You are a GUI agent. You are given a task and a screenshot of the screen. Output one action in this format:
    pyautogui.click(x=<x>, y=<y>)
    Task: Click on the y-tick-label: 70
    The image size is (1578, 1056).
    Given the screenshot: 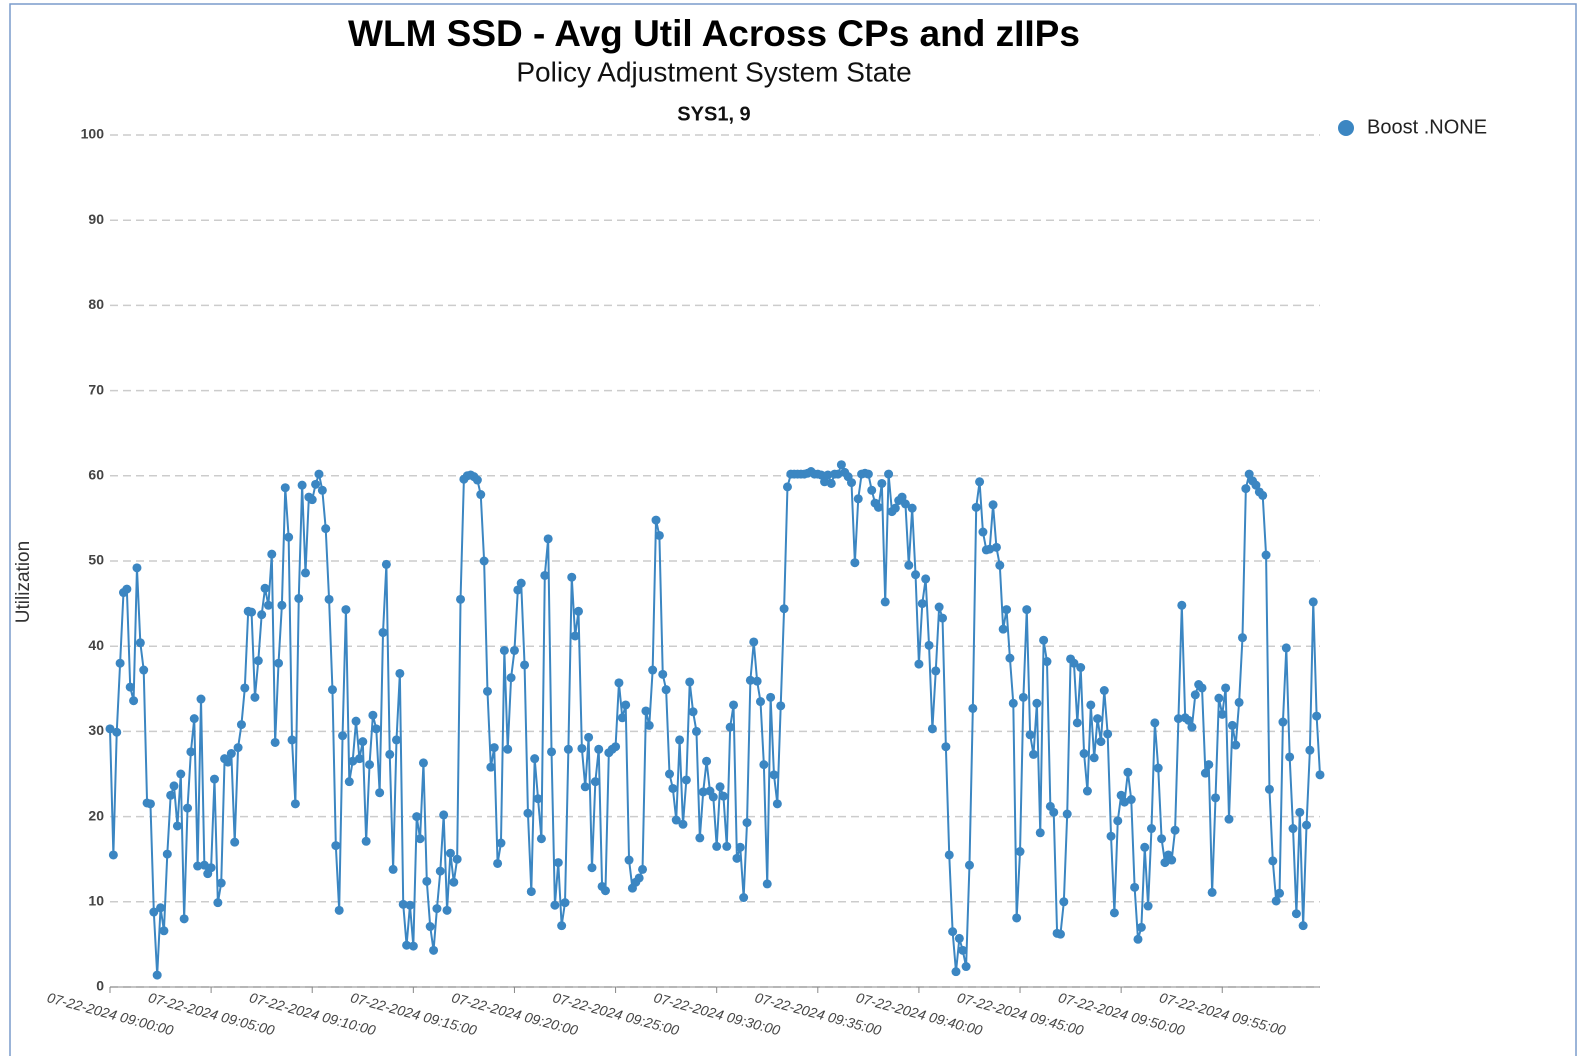 What is the action you would take?
    pyautogui.click(x=96, y=389)
    